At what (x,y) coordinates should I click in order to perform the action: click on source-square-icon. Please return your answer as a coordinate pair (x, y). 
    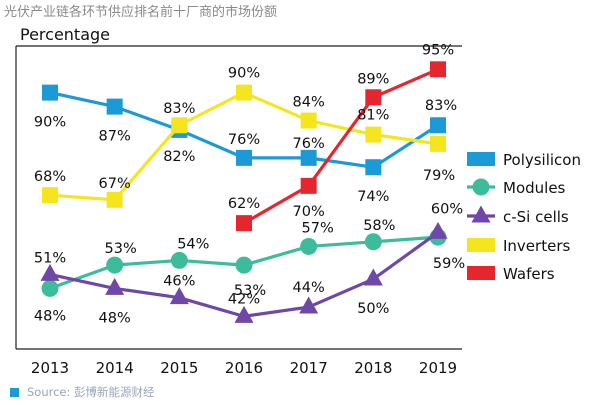
    Looking at the image, I should click on (14, 392).